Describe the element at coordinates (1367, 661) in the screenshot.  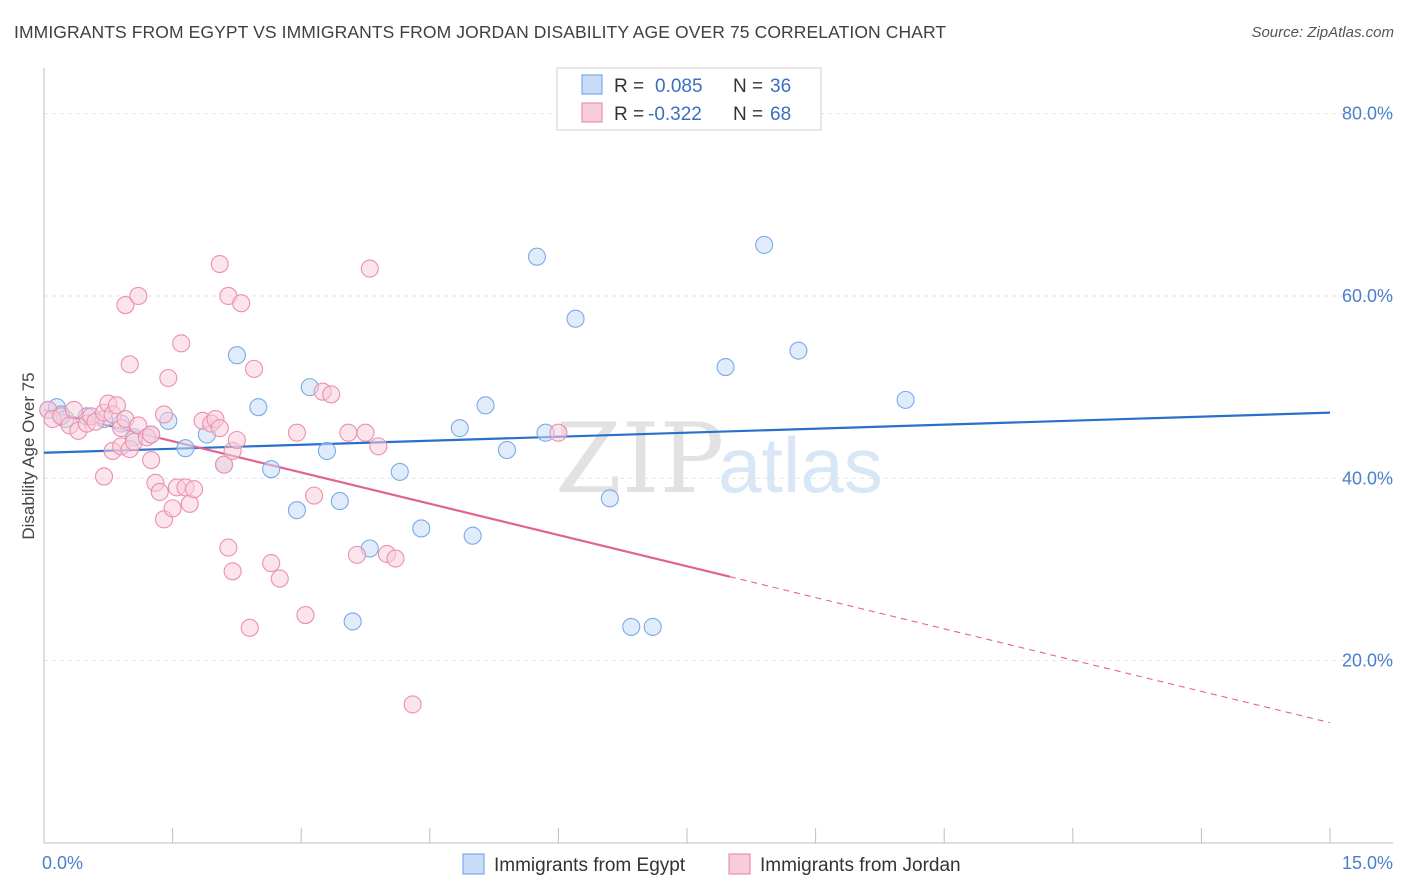
I see `y-tick-label-0: 20.0%` at that location.